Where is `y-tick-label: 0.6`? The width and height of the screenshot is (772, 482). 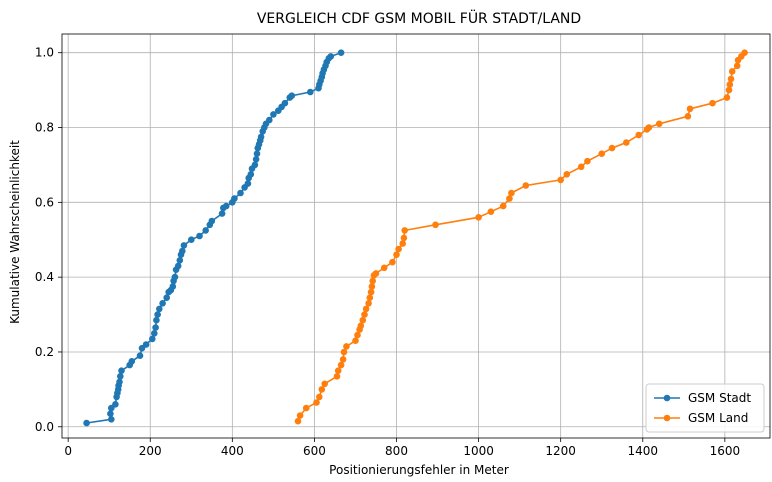
y-tick-label: 0.6 is located at coordinates (44, 202).